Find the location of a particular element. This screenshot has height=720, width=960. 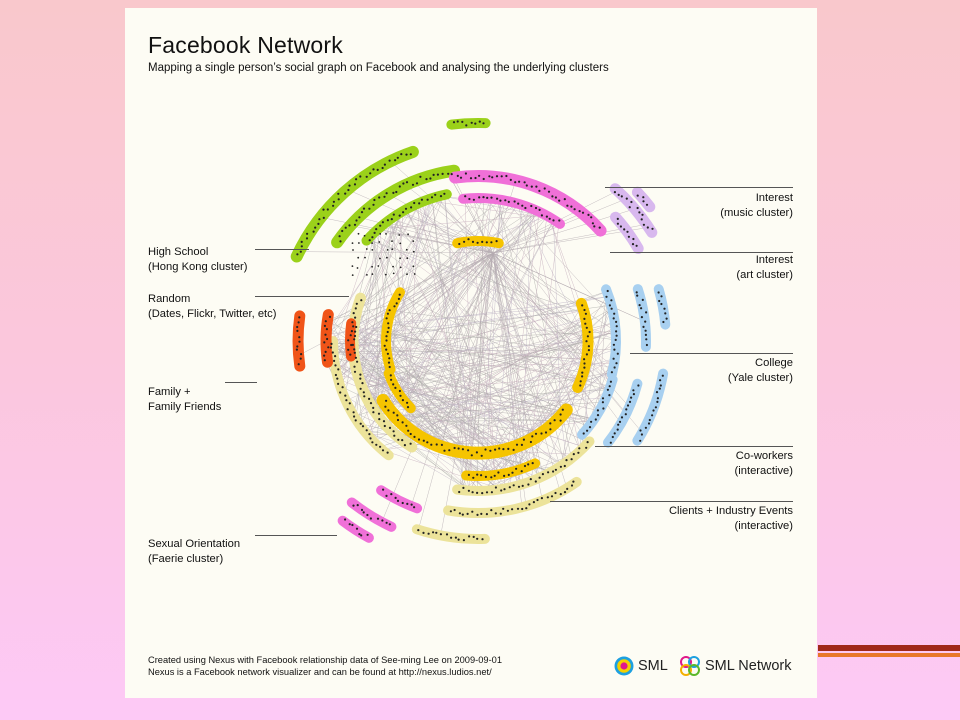

label-interest-music: Interest (music cluster) is located at coordinates (756, 205).